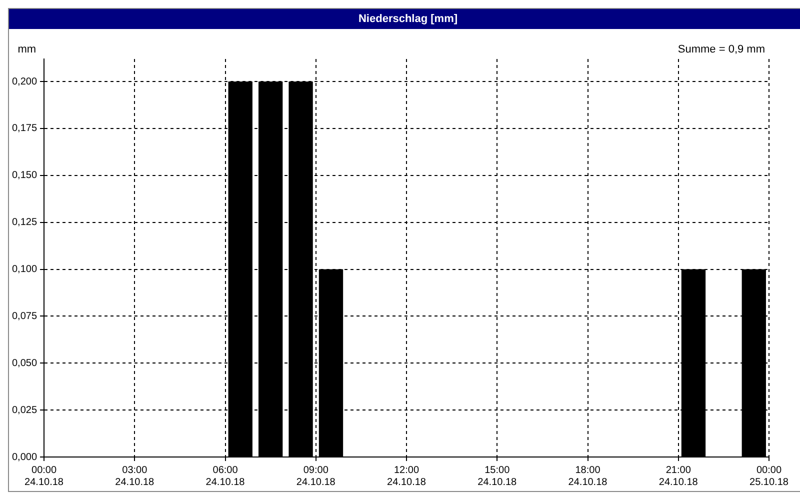 This screenshot has width=800, height=500. Describe the element at coordinates (25, 222) in the screenshot. I see `y-tick-label: 0,125` at that location.